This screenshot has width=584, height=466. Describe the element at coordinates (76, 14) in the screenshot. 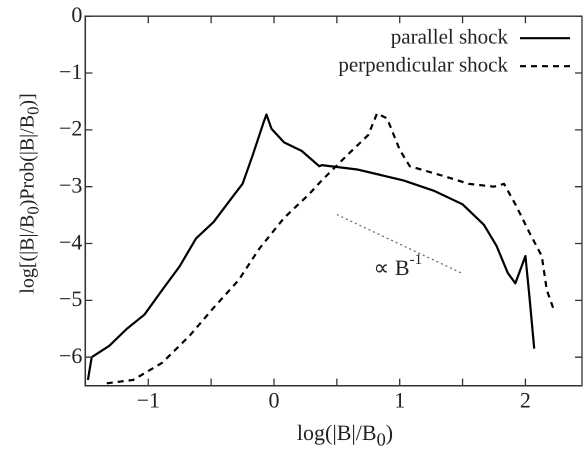

I see `y-tick-label: 0` at that location.